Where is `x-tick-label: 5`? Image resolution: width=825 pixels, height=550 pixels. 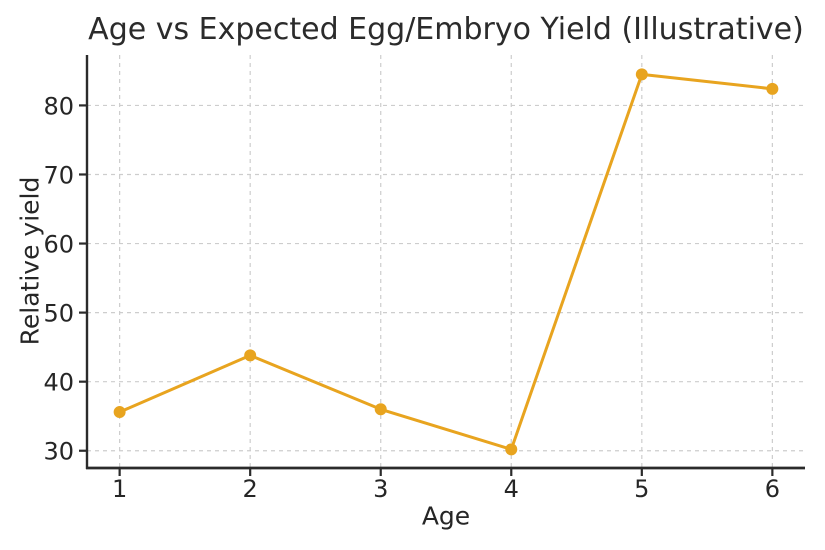 x-tick-label: 5 is located at coordinates (641, 489).